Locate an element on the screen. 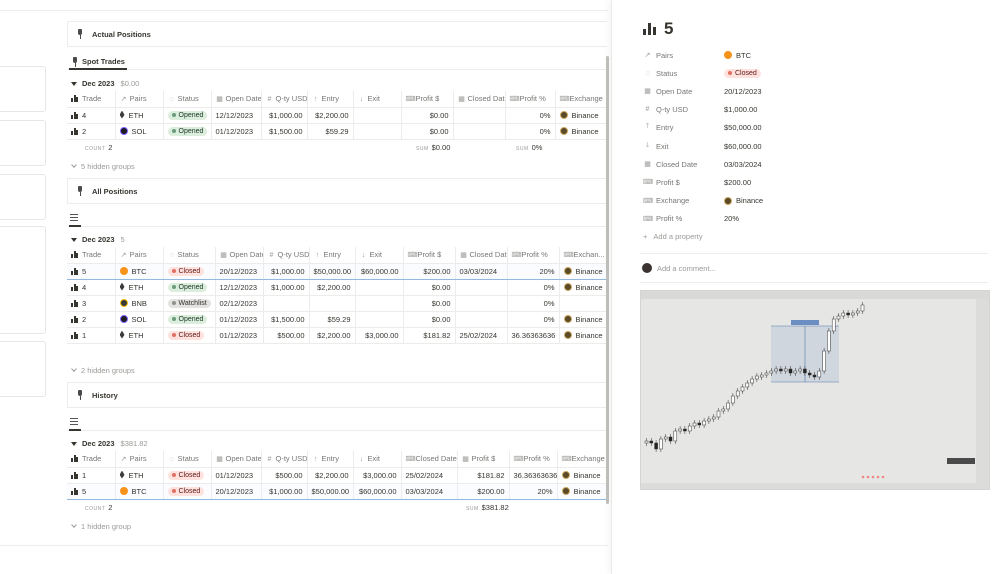 This screenshot has height=574, width=1005. list-icon is located at coordinates (74, 217).